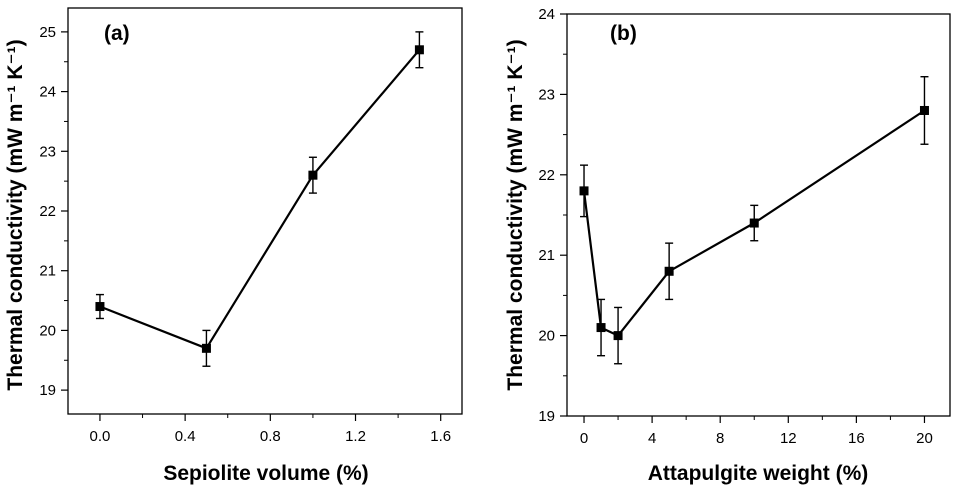 Image resolution: width=953 pixels, height=492 pixels. What do you see at coordinates (47, 92) in the screenshot?
I see `panel-a-y-tick-label: 24` at bounding box center [47, 92].